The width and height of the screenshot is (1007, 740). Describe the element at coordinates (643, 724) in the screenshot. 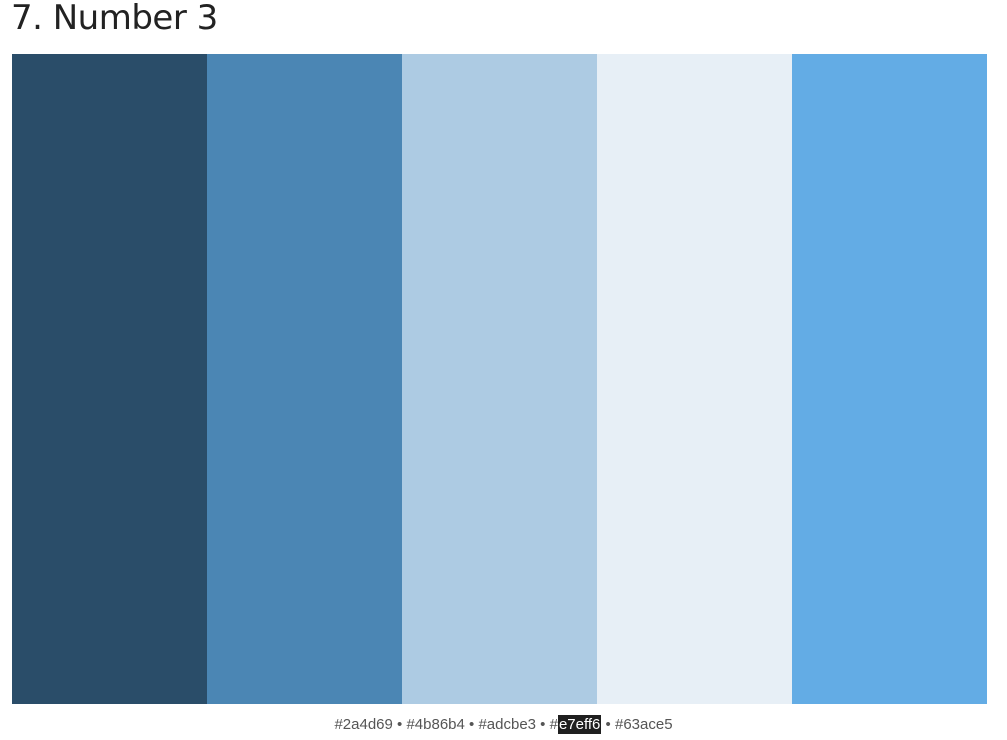

I see `color-code-5: #63ace5` at that location.